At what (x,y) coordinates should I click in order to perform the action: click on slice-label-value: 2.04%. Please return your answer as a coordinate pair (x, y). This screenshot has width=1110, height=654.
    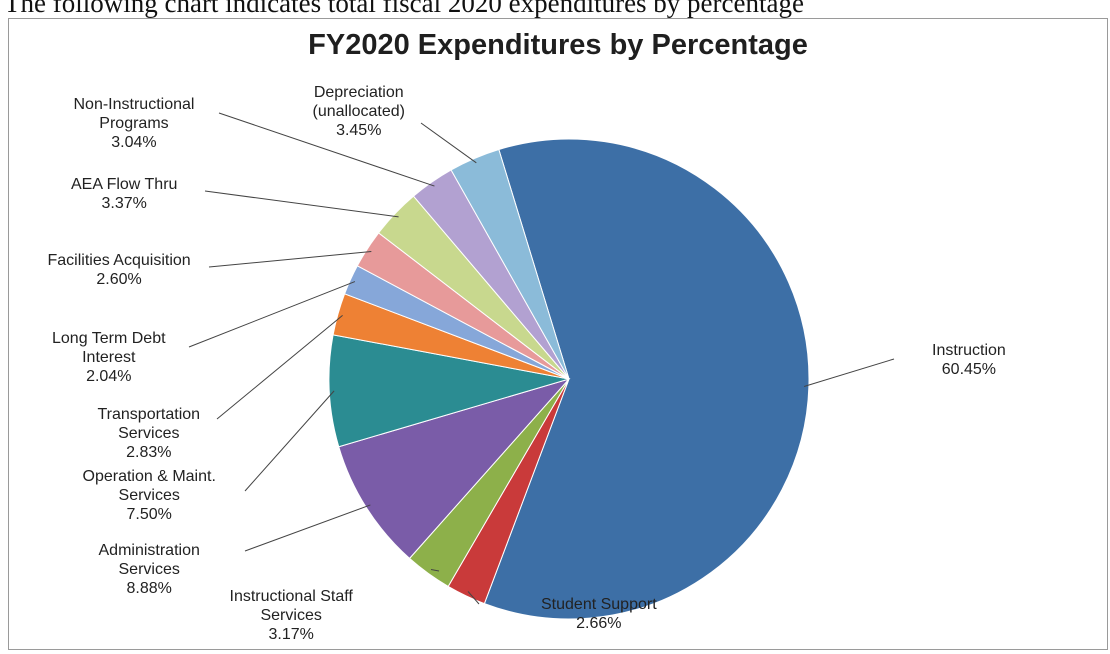
    Looking at the image, I should click on (109, 376).